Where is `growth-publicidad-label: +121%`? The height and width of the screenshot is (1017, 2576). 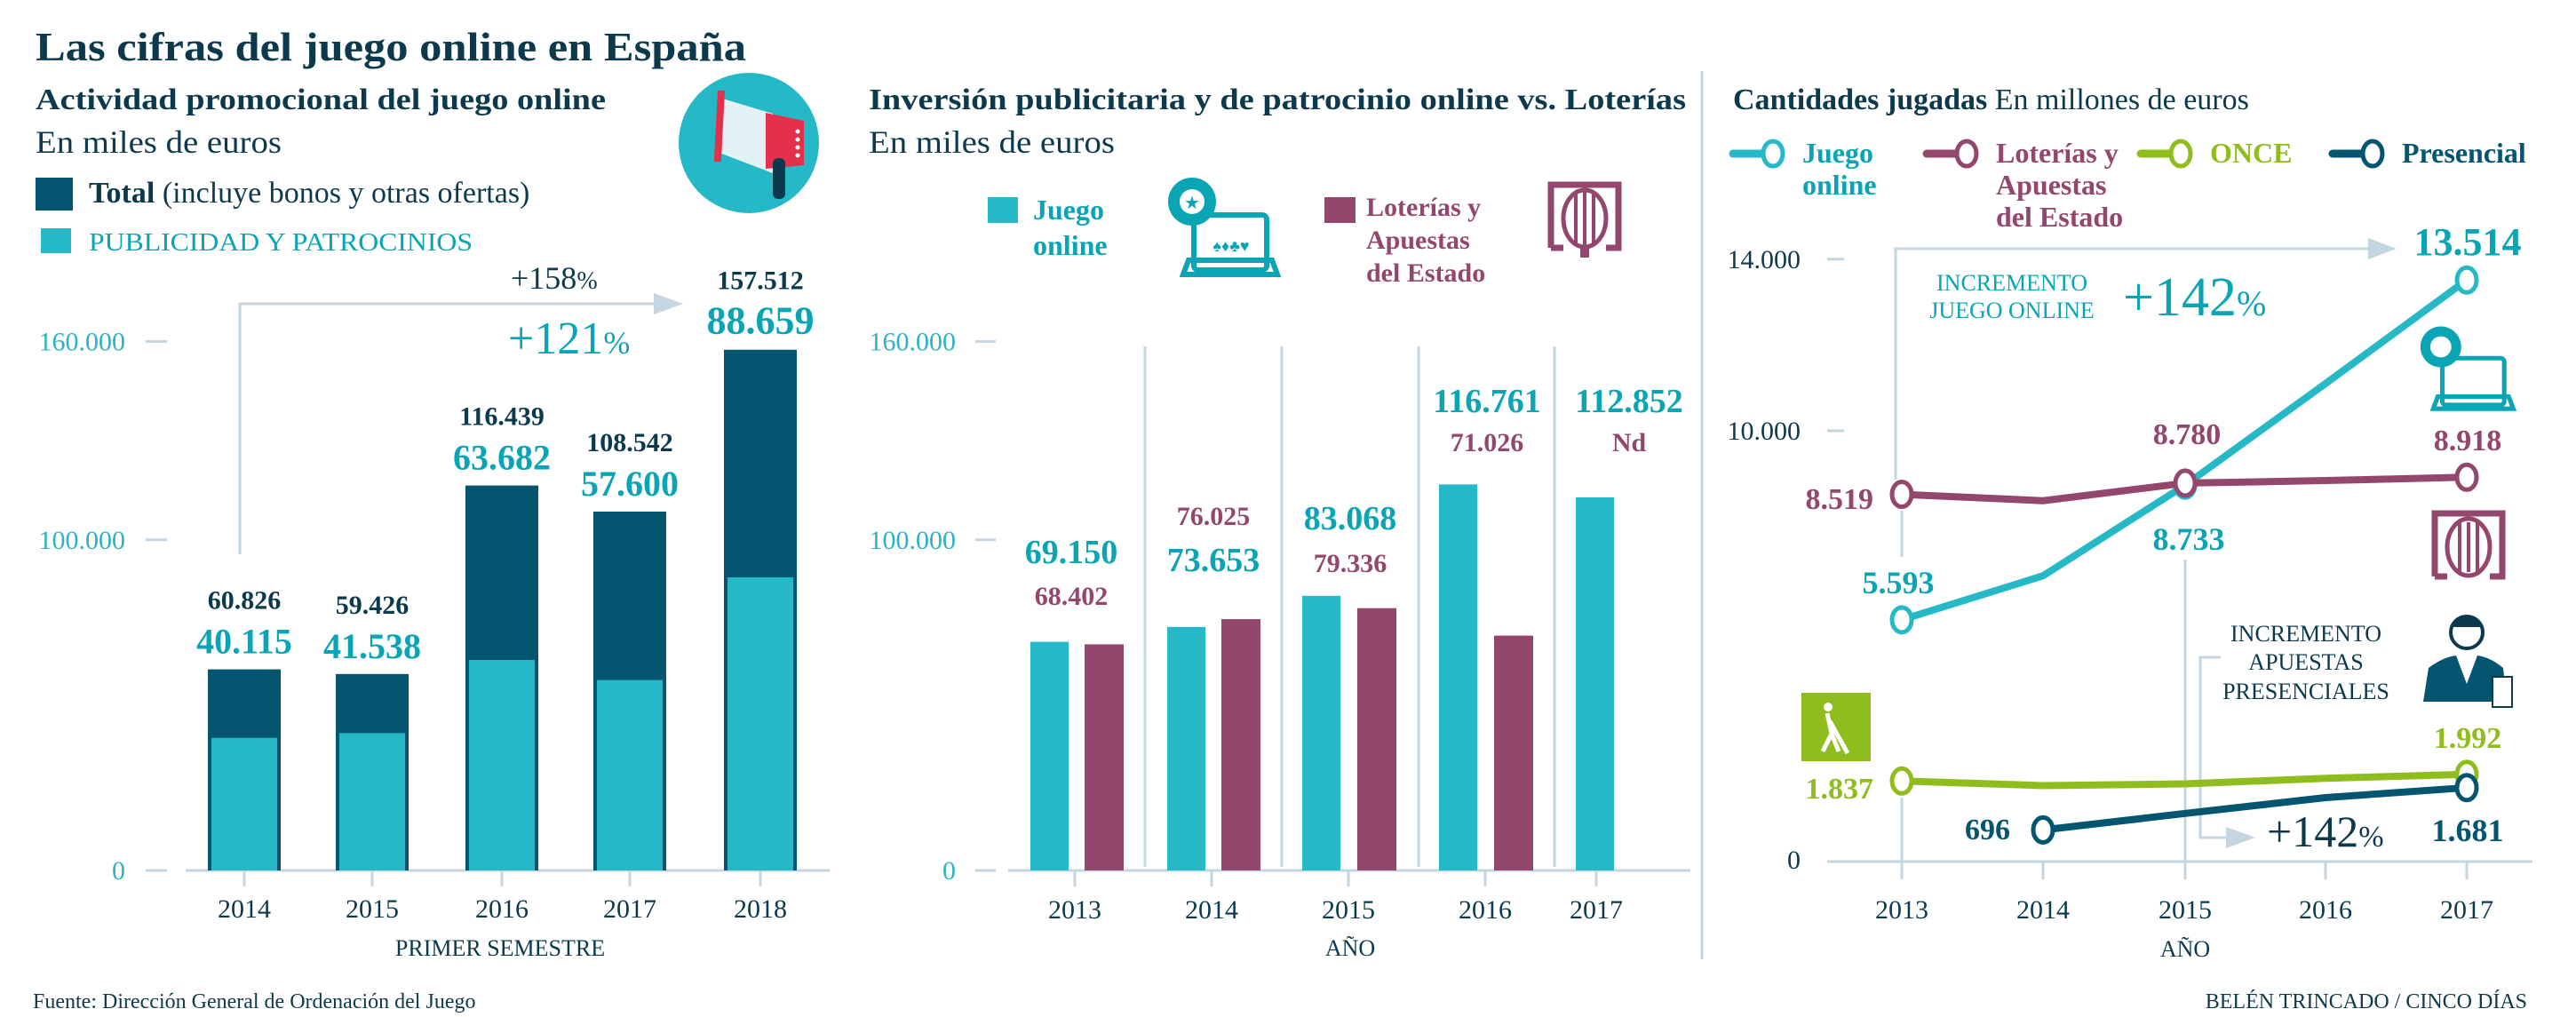 growth-publicidad-label: +121% is located at coordinates (569, 339).